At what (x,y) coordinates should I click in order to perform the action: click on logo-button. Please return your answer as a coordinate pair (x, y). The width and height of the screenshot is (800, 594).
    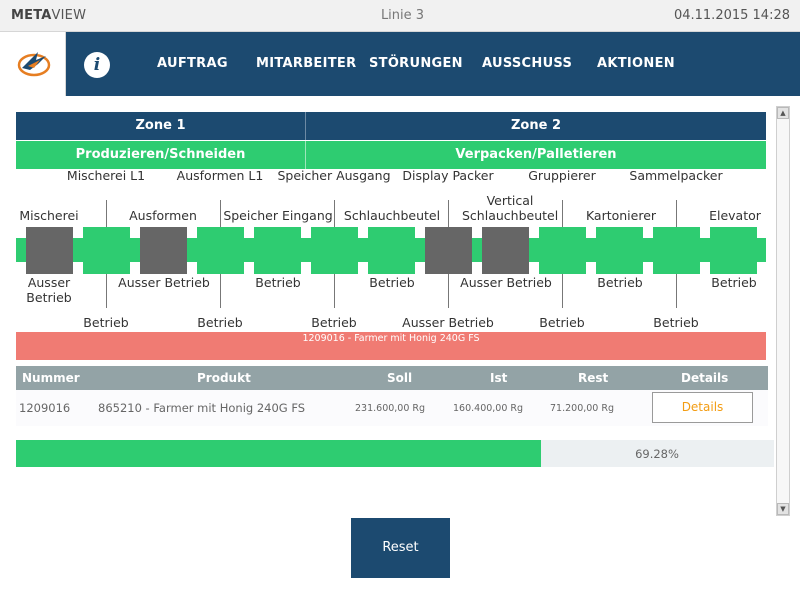
    Looking at the image, I should click on (33, 64).